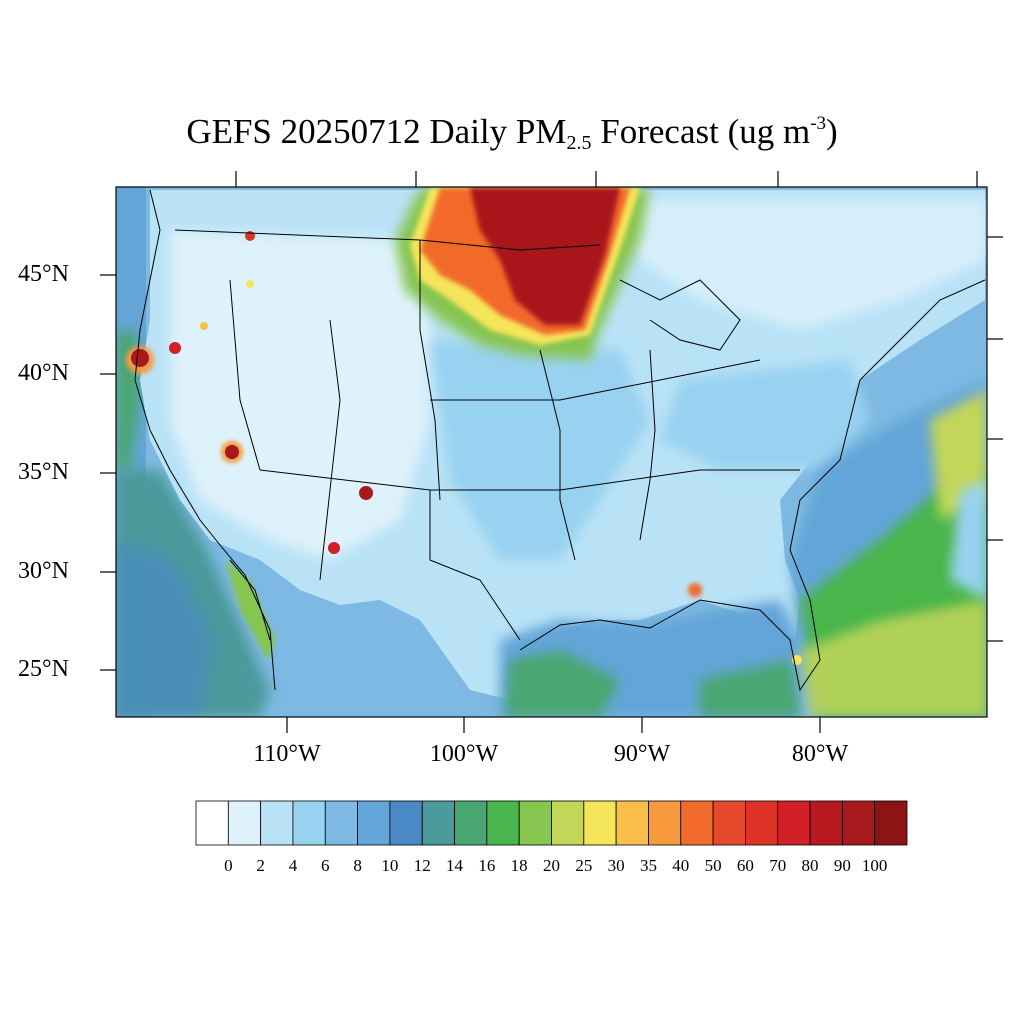 The width and height of the screenshot is (1024, 1024). What do you see at coordinates (832, 131) in the screenshot?
I see `title-text-suffix: )` at bounding box center [832, 131].